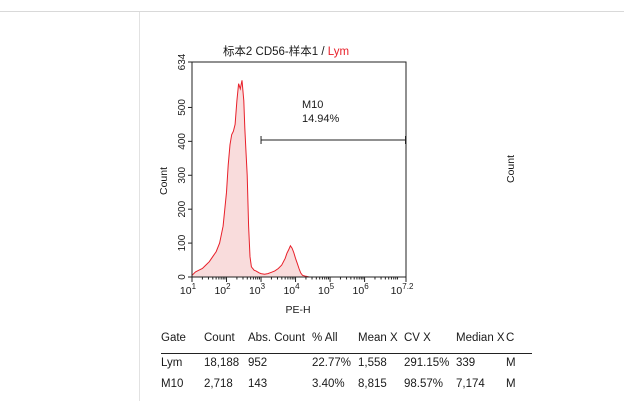 The height and width of the screenshot is (401, 624). What do you see at coordinates (332, 363) in the screenshot?
I see `cell-pct-all: 22.77%` at bounding box center [332, 363].